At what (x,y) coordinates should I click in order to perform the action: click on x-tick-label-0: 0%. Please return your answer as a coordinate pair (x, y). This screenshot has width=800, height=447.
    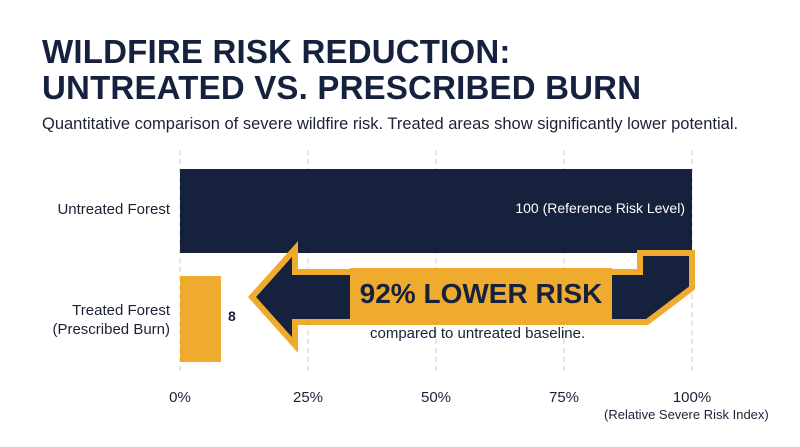
    Looking at the image, I should click on (180, 397).